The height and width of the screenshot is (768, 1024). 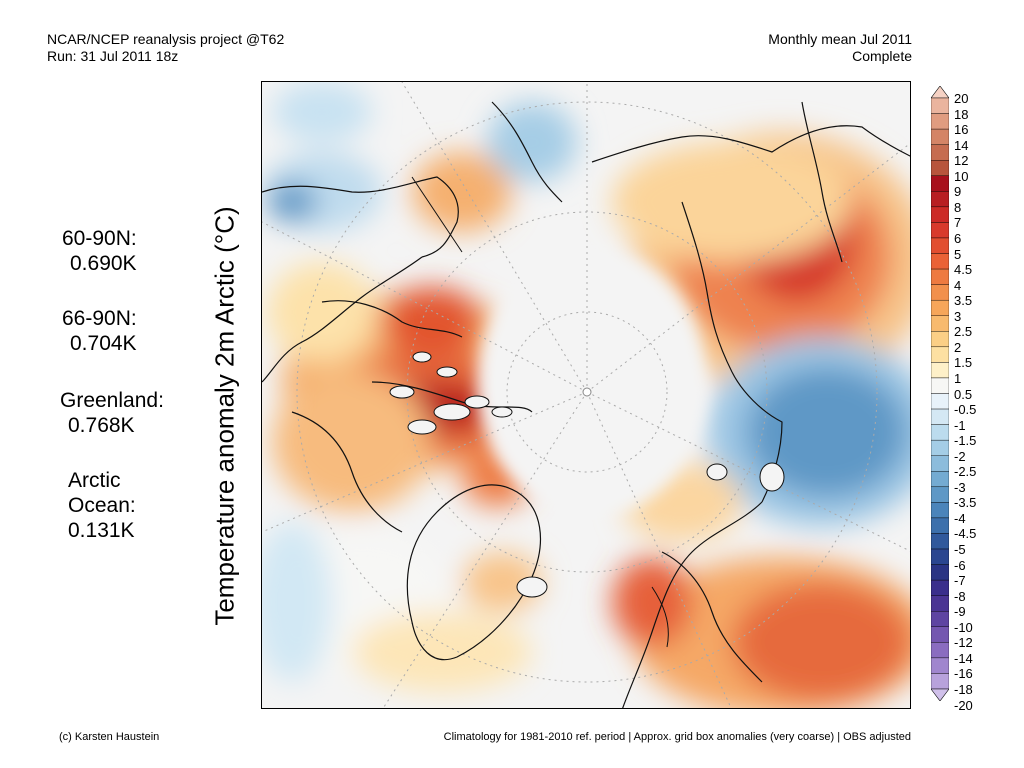 I want to click on stat-66-90n: 66-90N: 0.704K, so click(x=99, y=331).